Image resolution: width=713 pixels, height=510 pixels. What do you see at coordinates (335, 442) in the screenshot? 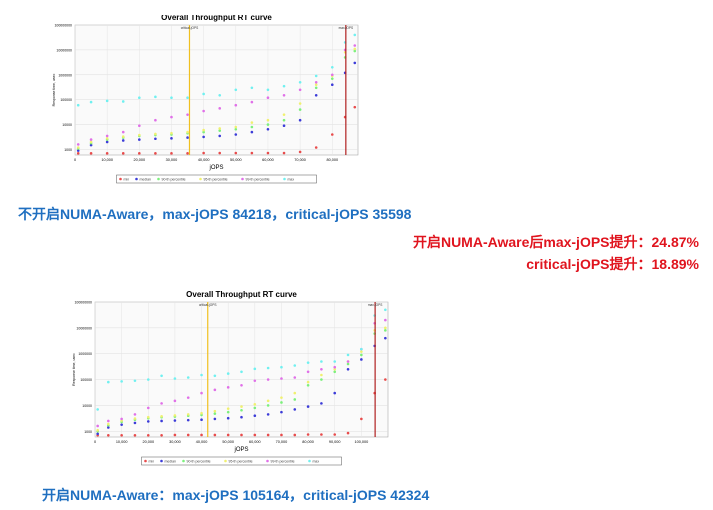
I see `x-tick-label: 90,000` at bounding box center [335, 442].